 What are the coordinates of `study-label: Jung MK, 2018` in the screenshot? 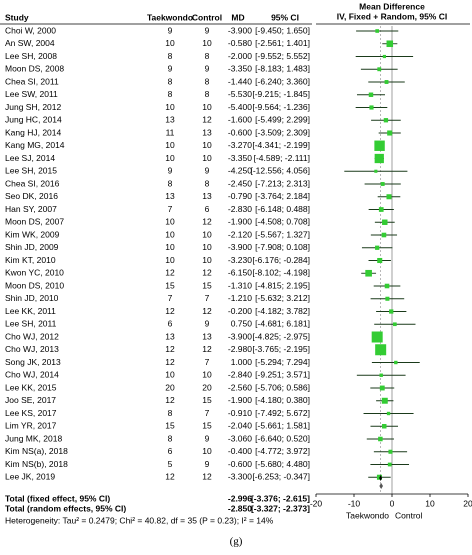 It's located at (33, 438).